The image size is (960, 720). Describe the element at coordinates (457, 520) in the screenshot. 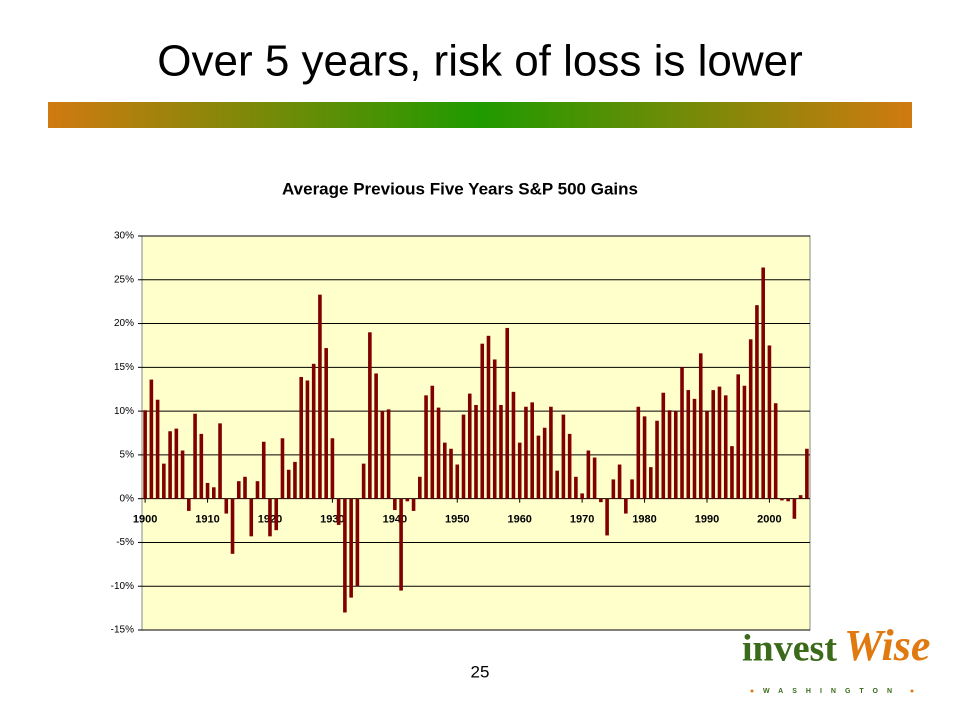

I see `x-tick-label: 1950` at that location.